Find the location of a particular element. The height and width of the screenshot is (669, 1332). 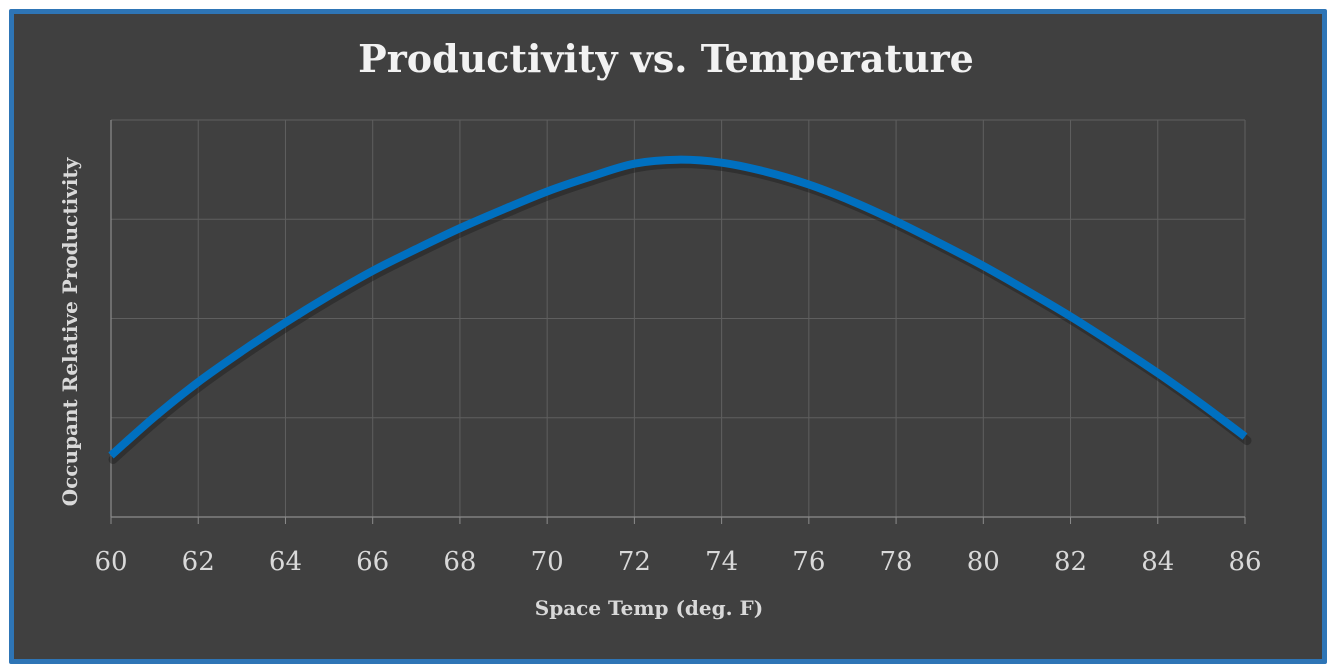

x-tick-label: 70 is located at coordinates (547, 562).